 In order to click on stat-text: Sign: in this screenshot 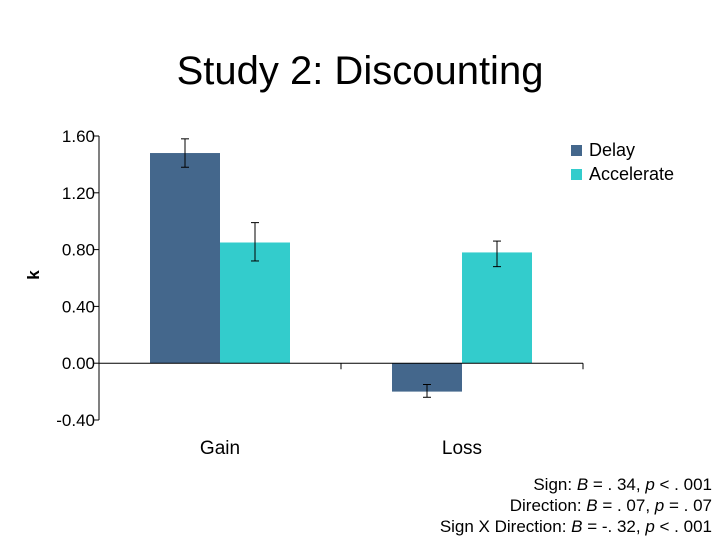, I will do `click(554, 484)`.